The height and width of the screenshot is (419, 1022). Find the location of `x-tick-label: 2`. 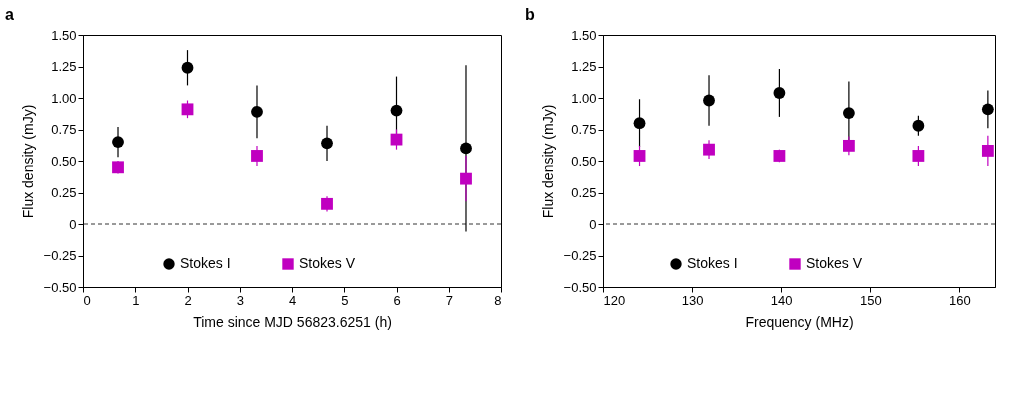

x-tick-label: 2 is located at coordinates (188, 300).